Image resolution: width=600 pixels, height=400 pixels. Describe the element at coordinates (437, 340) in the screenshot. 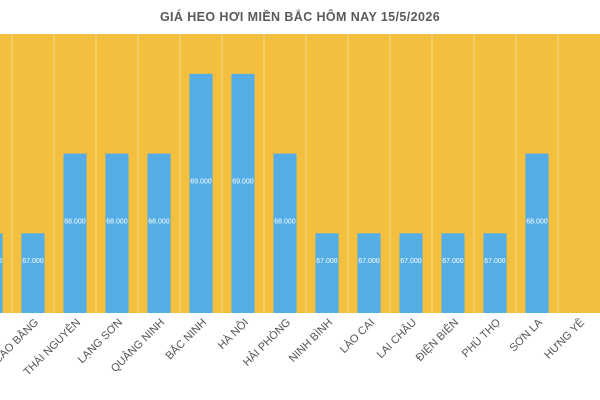

I see `category-label: ĐIỆN BIÊN` at that location.